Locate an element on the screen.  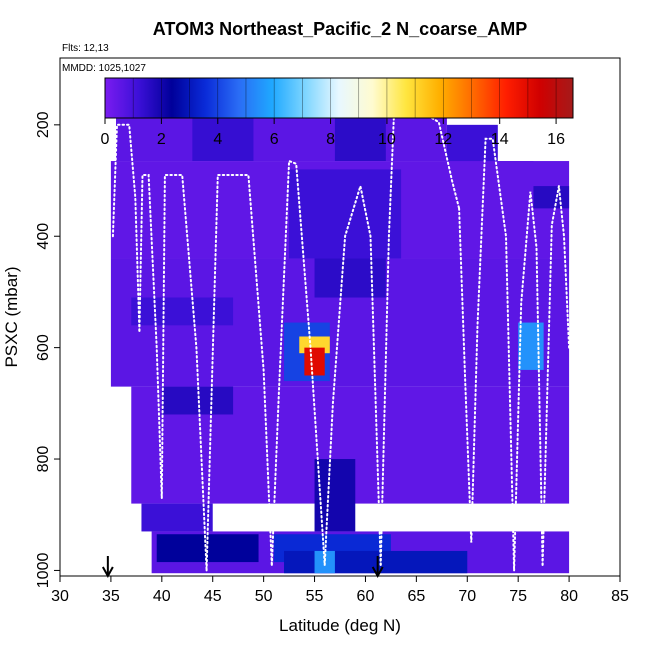
colorbar-ticks: 0 2 4 6 8 10 12 14 16 is located at coordinates (333, 113).